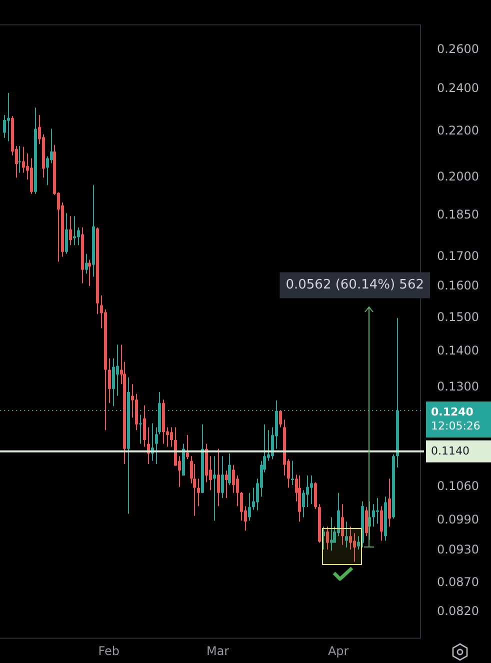 The width and height of the screenshot is (491, 663). Describe the element at coordinates (338, 651) in the screenshot. I see `x-tick-label: Apr` at that location.